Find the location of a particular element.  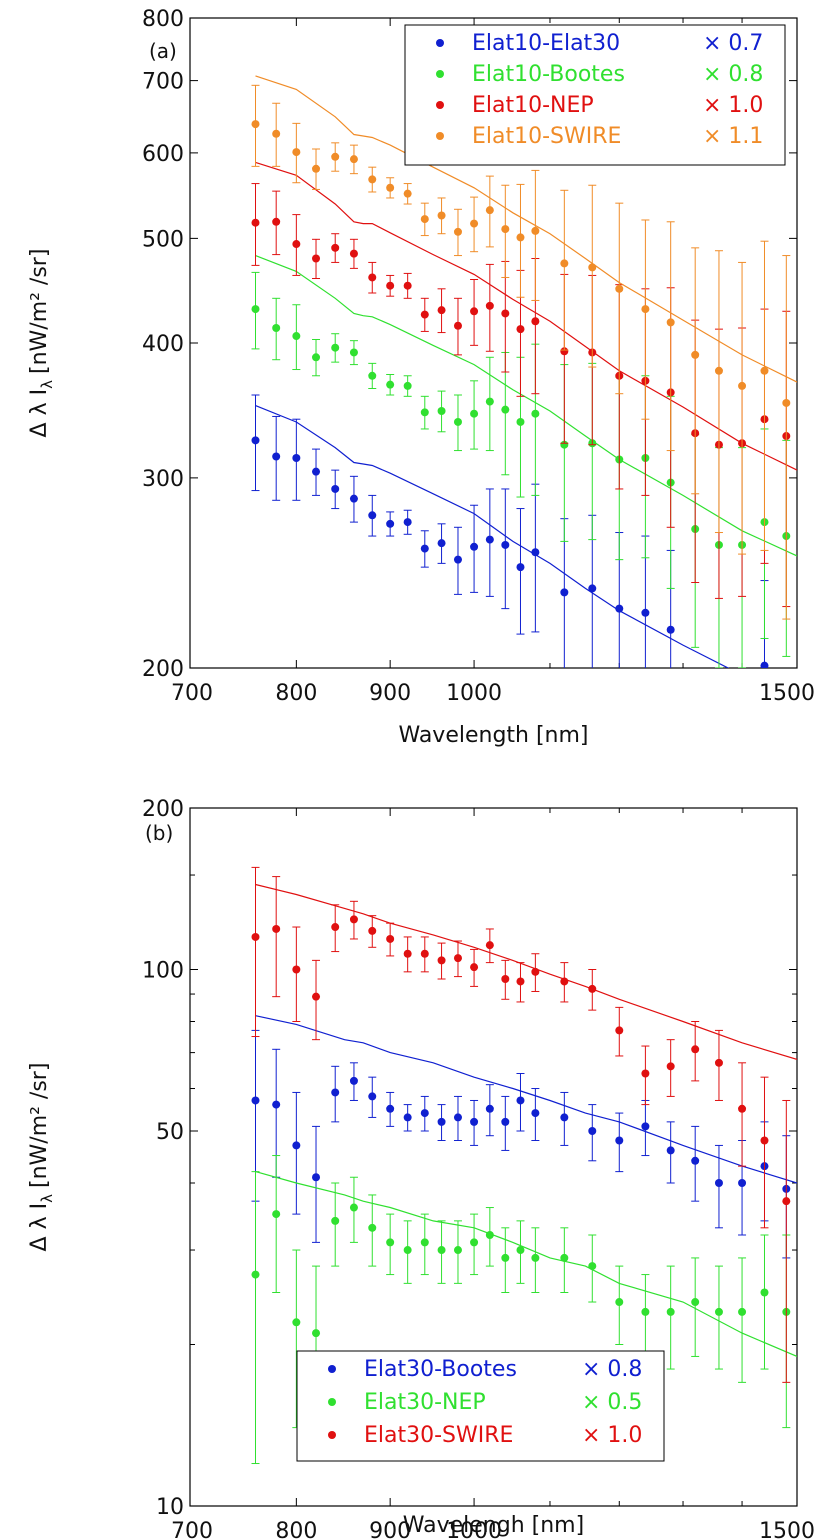

y-tick-label: 200 is located at coordinates (163, 809).